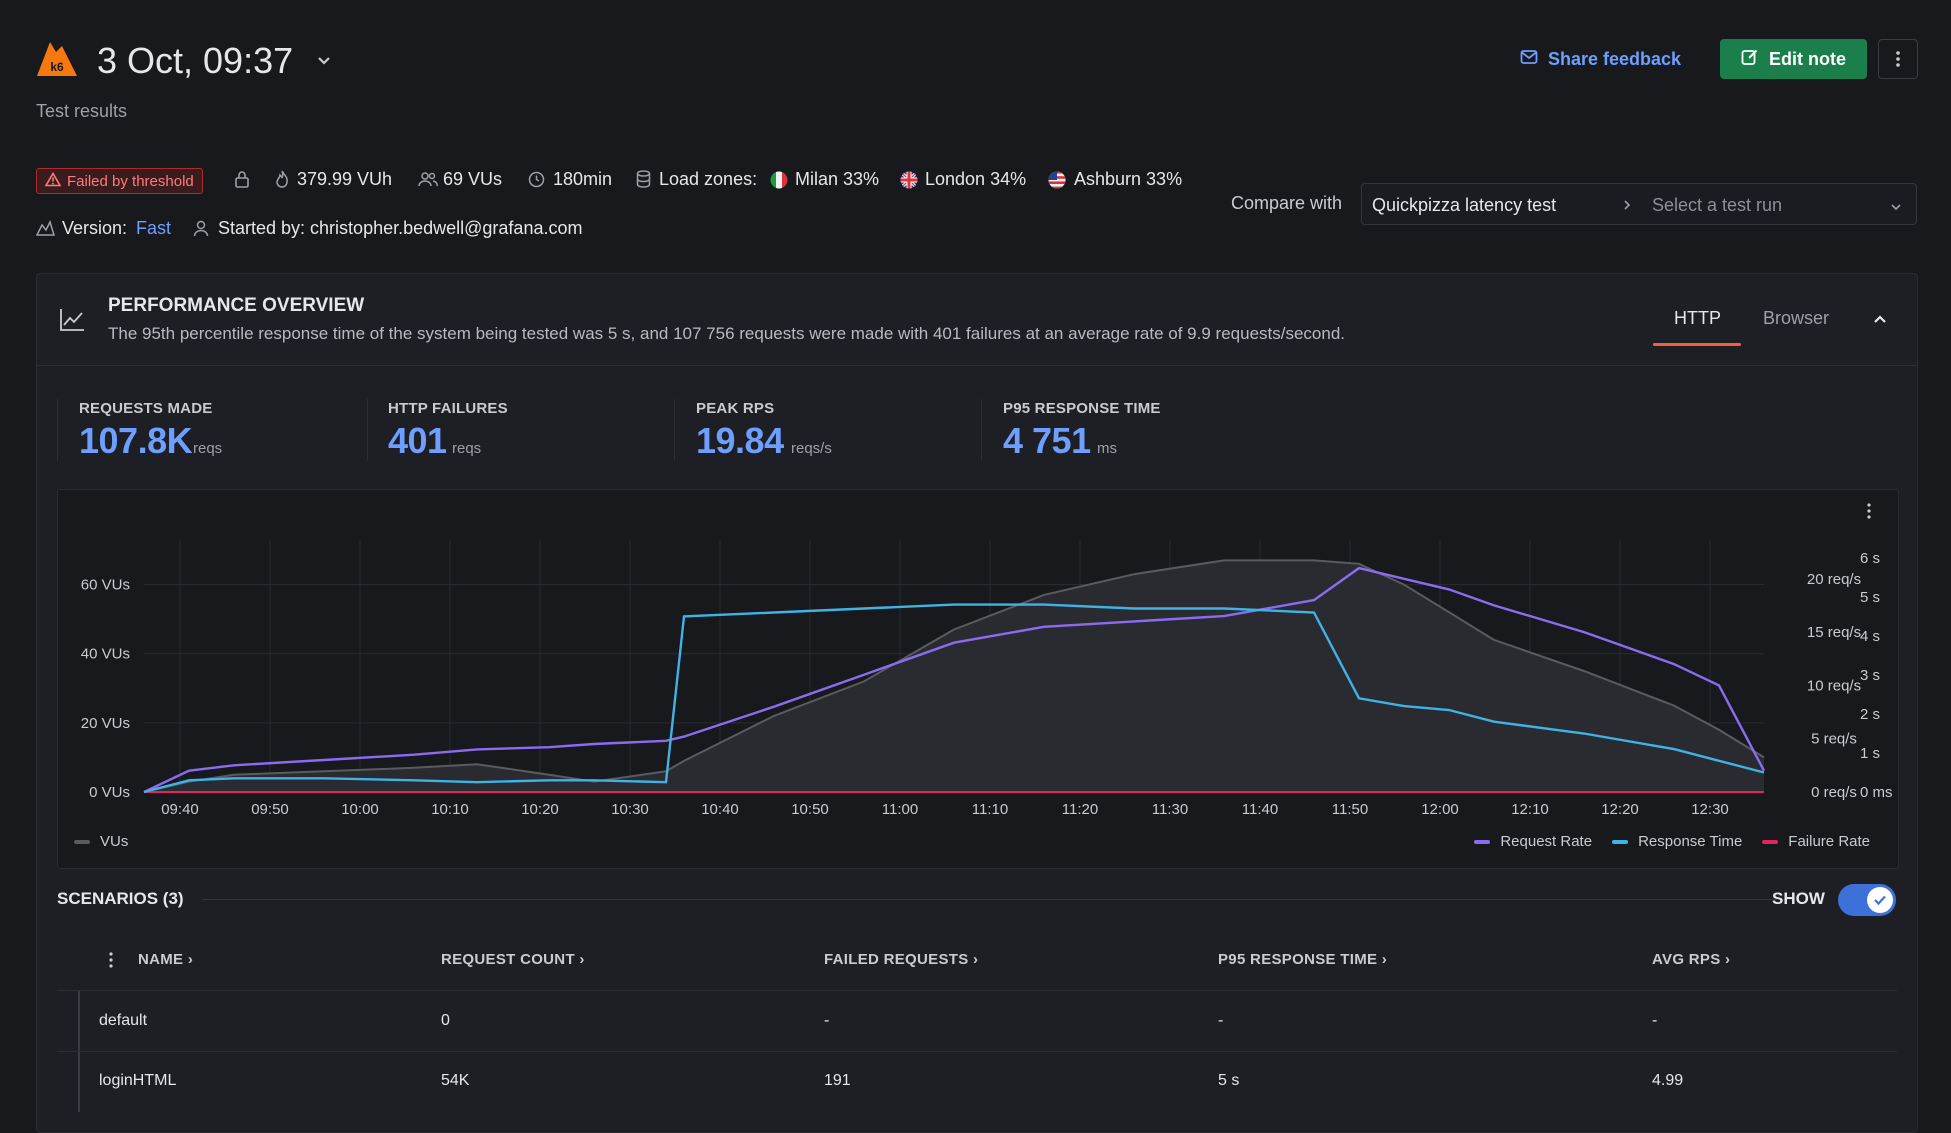 The width and height of the screenshot is (1951, 1133). Describe the element at coordinates (1350, 809) in the screenshot. I see `x-tick-label: 11:50` at that location.